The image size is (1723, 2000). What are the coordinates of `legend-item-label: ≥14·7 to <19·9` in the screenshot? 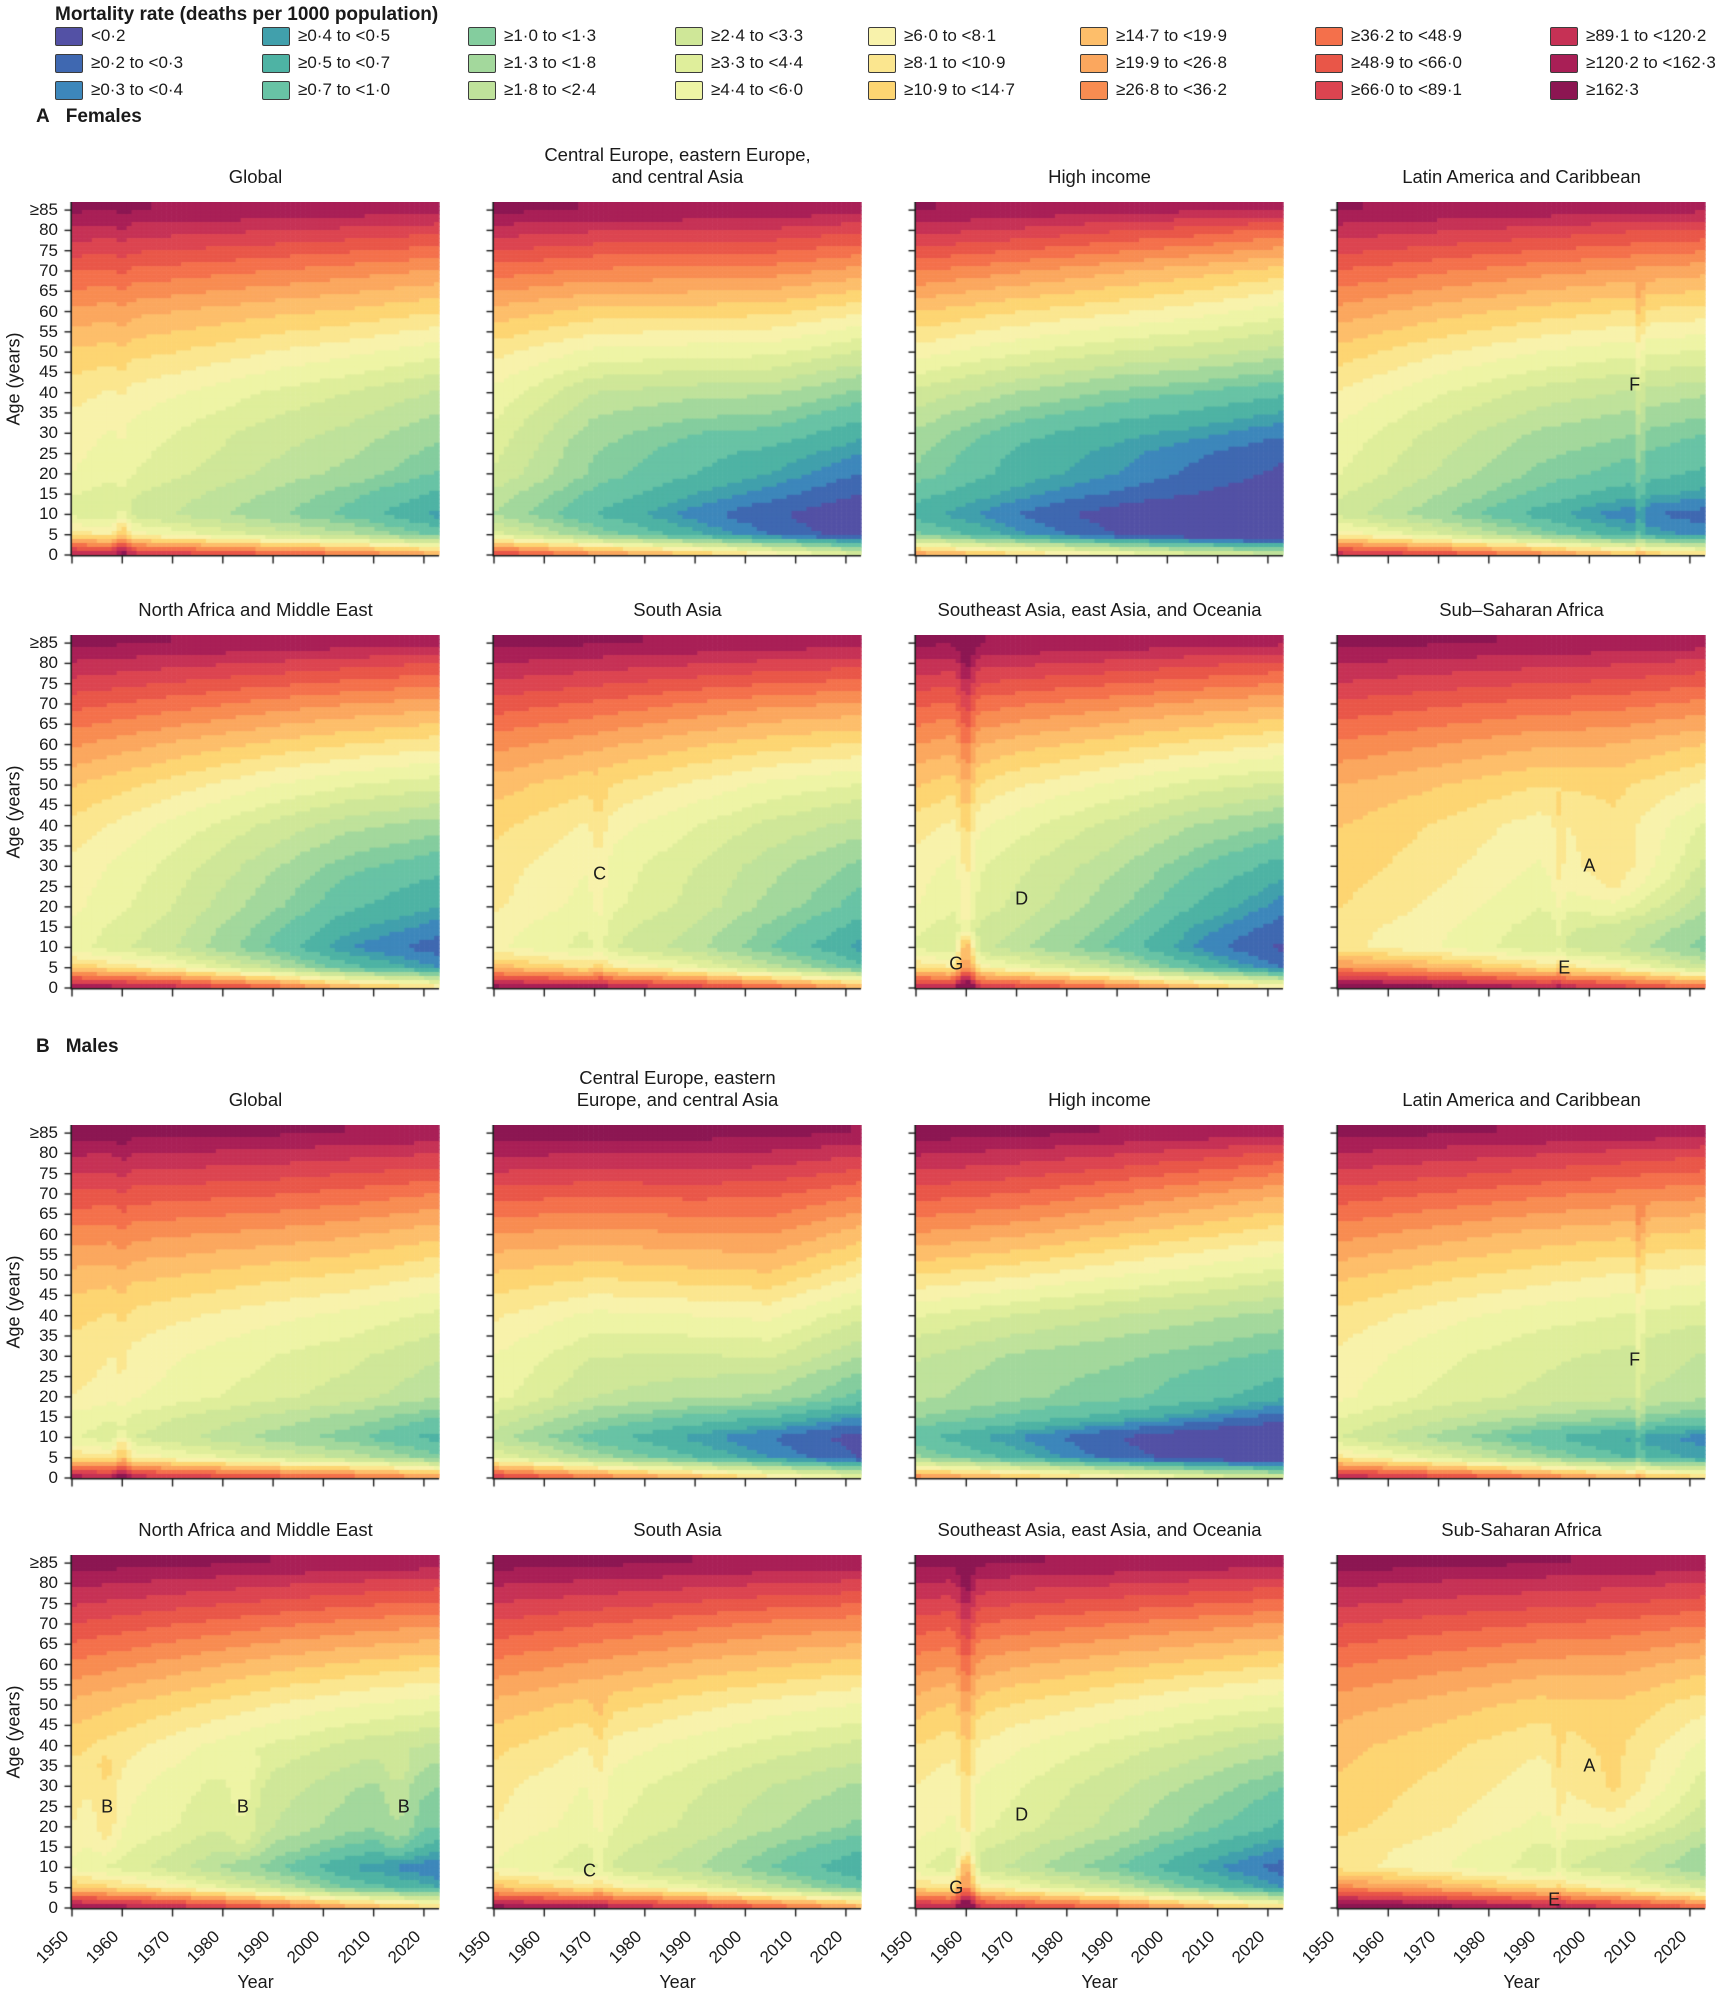 It's located at (1171, 35).